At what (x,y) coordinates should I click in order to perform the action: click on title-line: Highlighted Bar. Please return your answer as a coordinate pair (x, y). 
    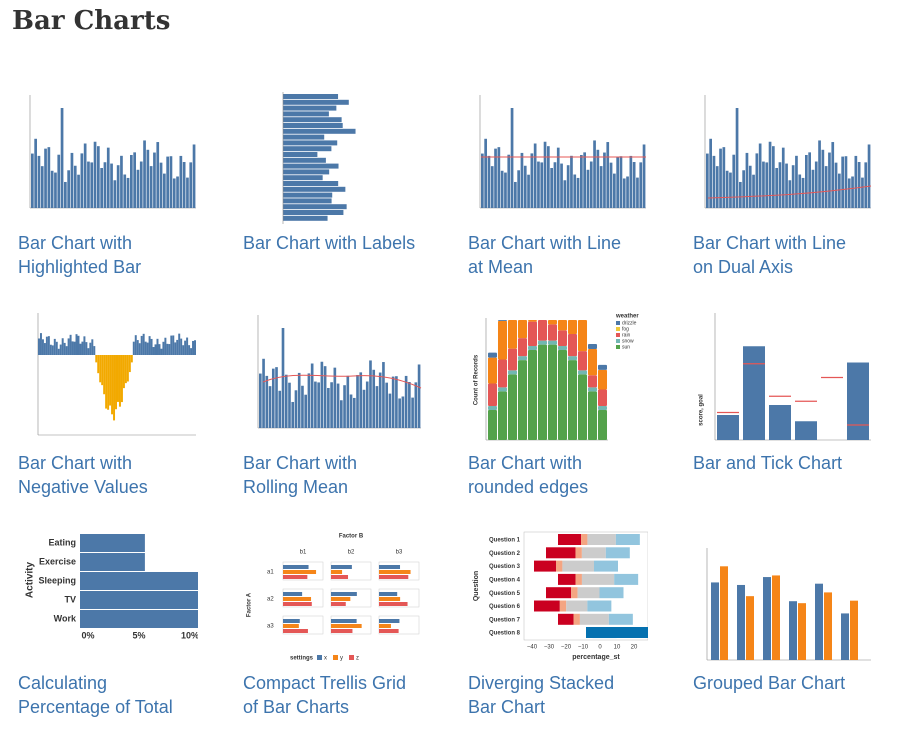
    Looking at the image, I should click on (80, 267).